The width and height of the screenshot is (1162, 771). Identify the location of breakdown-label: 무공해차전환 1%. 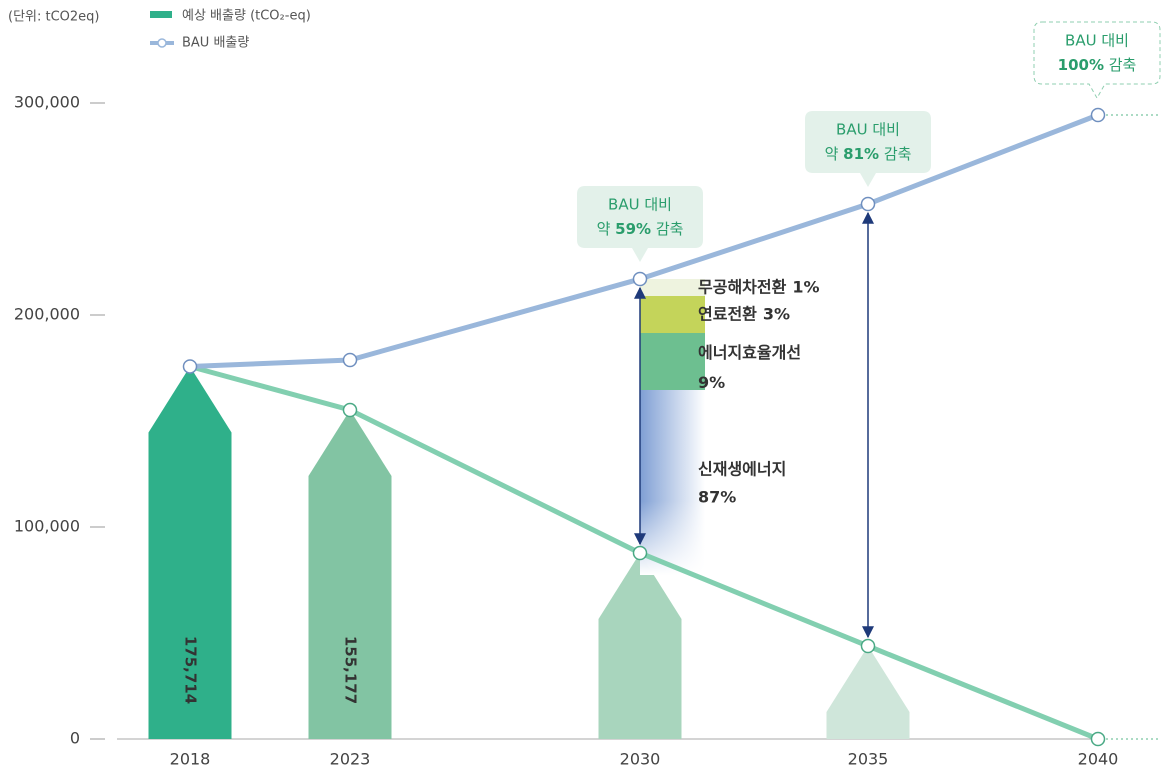
(759, 286).